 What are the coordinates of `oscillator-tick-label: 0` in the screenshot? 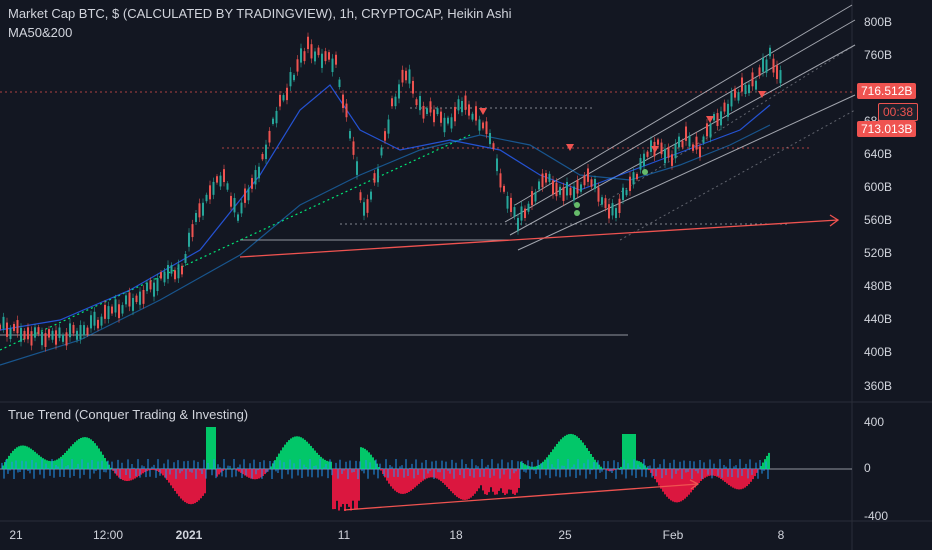 It's located at (867, 468).